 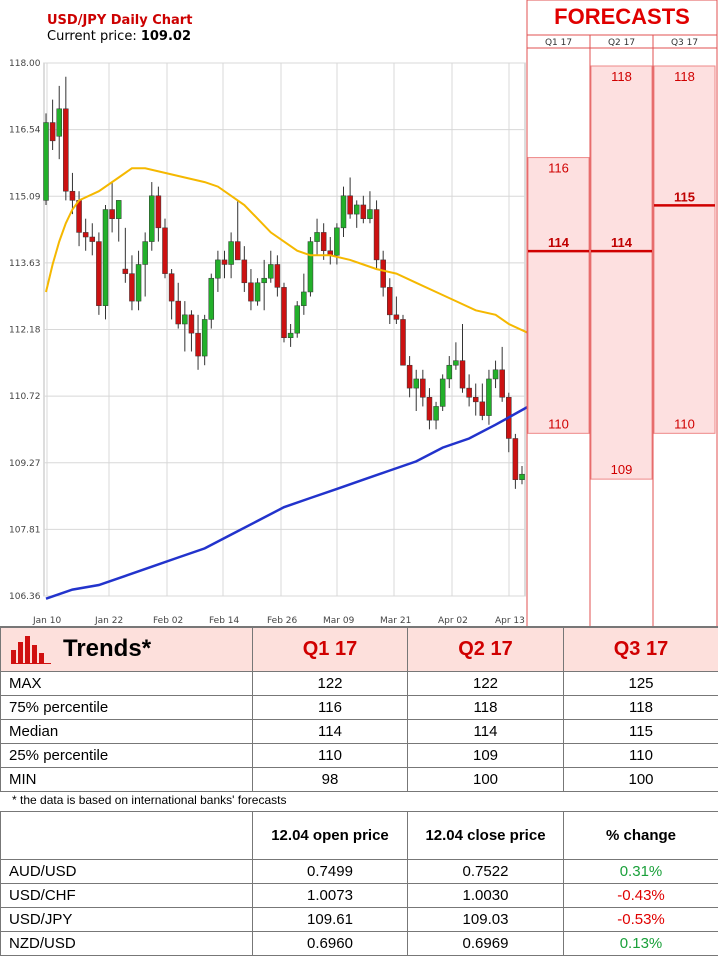 I want to click on fx-row: USD/CHF 1.0073 1.0030 -0.43%, so click(x=359, y=895).